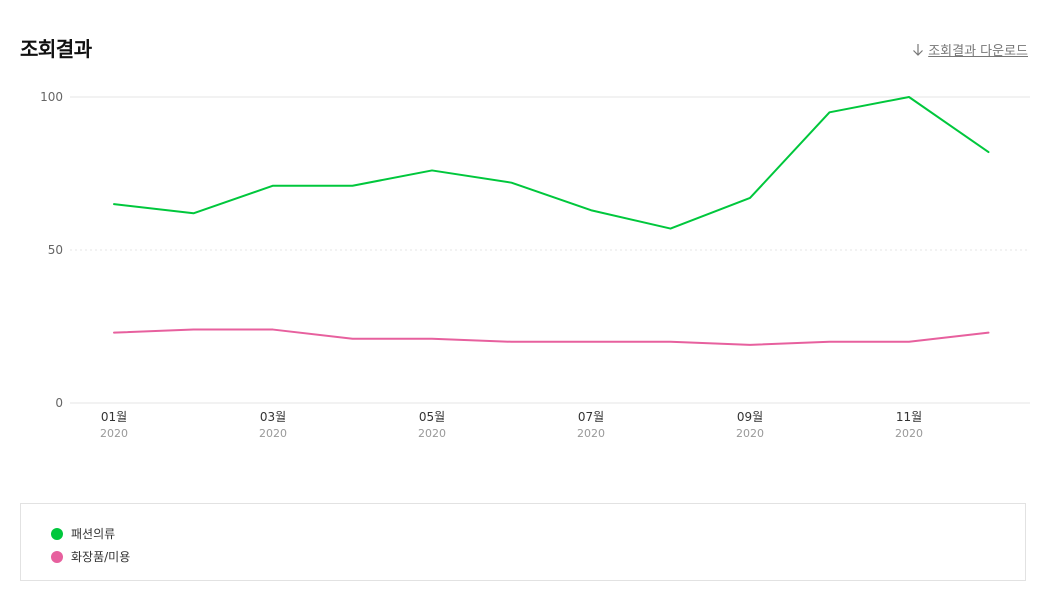 The image size is (1050, 616). I want to click on legend-label: 패션의류, so click(93, 534).